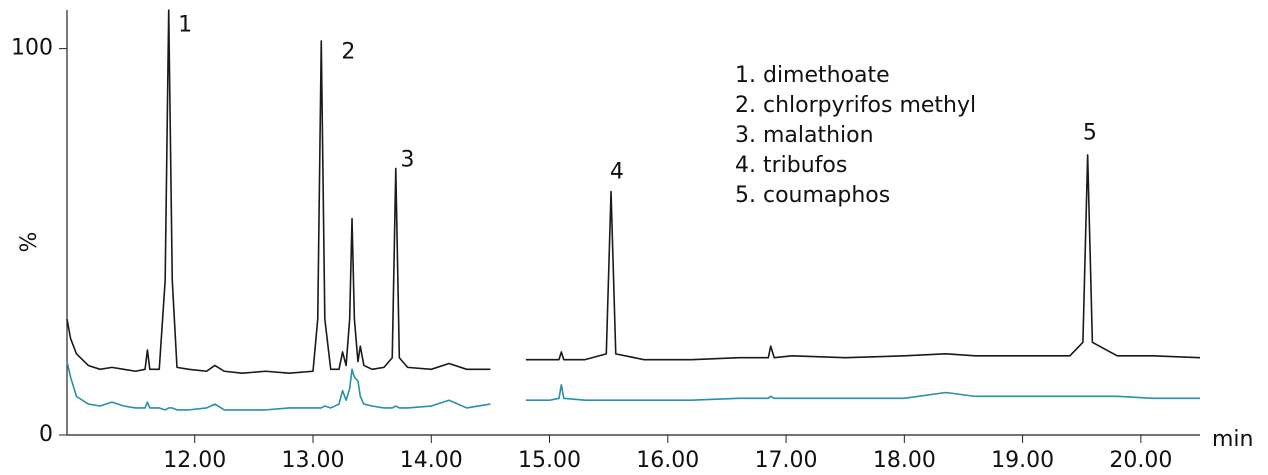  Describe the element at coordinates (194, 460) in the screenshot. I see `x-tick-label: 12.00` at that location.